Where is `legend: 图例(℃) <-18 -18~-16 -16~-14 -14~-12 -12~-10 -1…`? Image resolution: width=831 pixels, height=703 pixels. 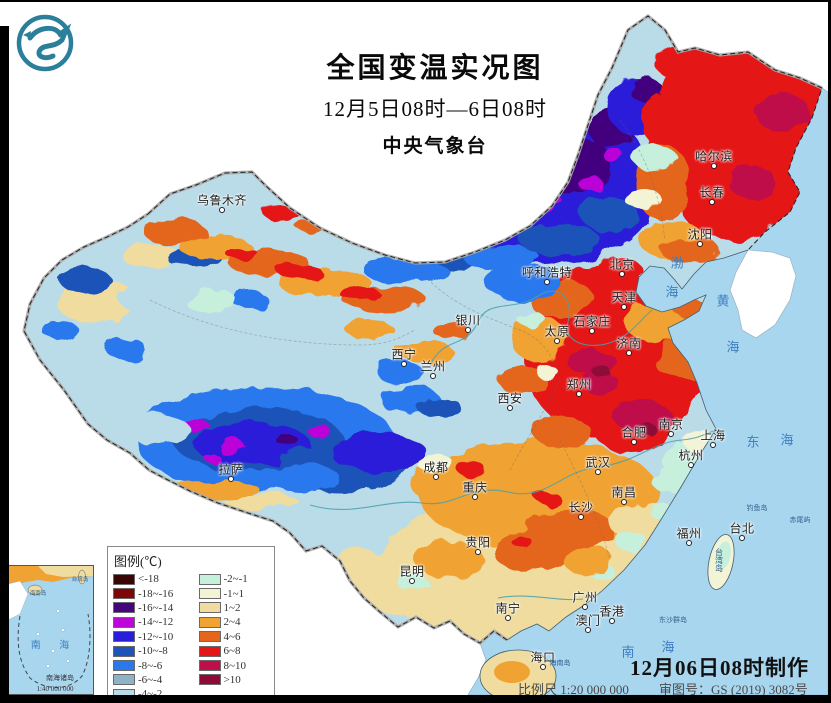
legend: 图例(℃) <-18 -18~-16 -16~-14 -14~-12 -12~-10 -1… is located at coordinates (191, 623).